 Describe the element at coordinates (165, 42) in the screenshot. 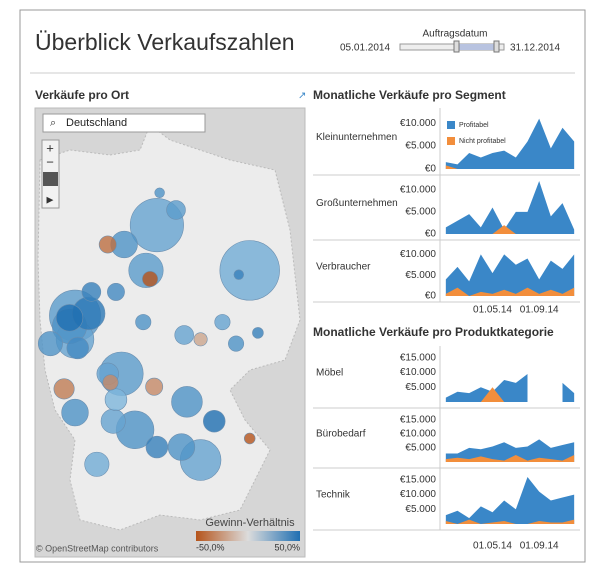

I see `page-title: Überblick Verkaufszahlen` at that location.